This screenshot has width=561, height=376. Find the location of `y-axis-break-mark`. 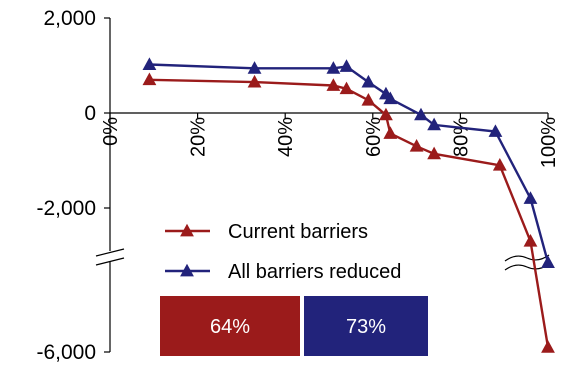

y-axis-break-mark is located at coordinates (110, 257).